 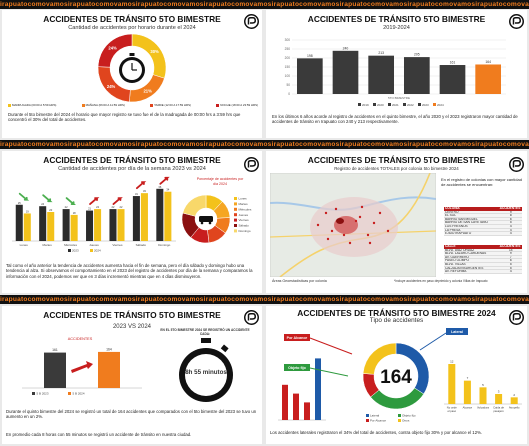 What do you see at coordinates (510, 254) in the screenshot?
I see `calles-cell: 9` at bounding box center [510, 254].